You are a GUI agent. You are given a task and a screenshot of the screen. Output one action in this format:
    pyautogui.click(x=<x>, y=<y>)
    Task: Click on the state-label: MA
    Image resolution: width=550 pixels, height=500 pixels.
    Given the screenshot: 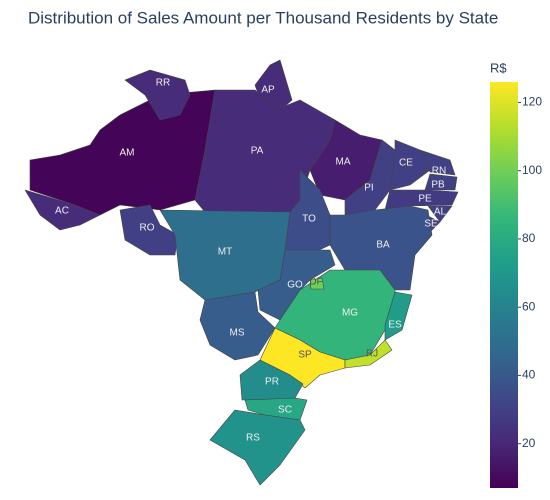 What is the action you would take?
    pyautogui.click(x=343, y=162)
    